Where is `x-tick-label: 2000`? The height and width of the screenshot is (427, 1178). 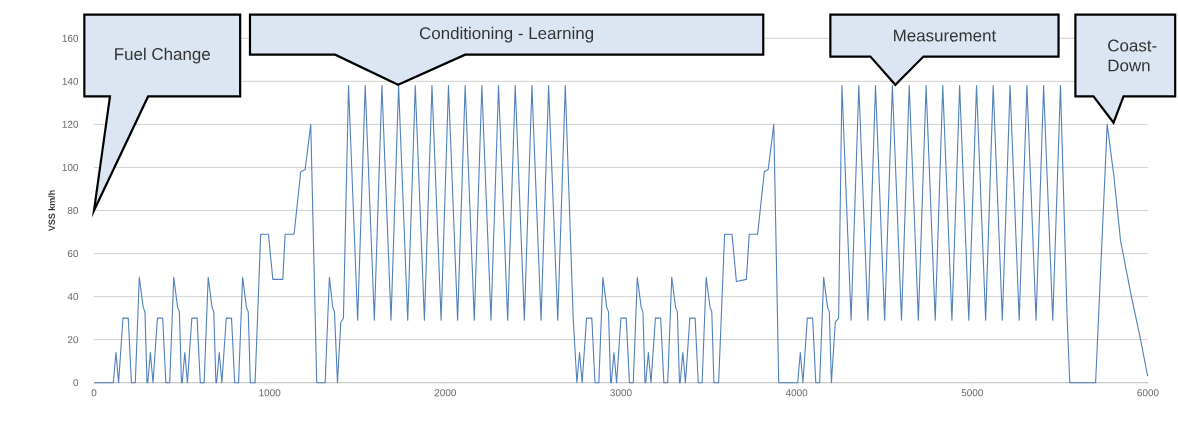
x-tick-label: 2000 is located at coordinates (445, 393).